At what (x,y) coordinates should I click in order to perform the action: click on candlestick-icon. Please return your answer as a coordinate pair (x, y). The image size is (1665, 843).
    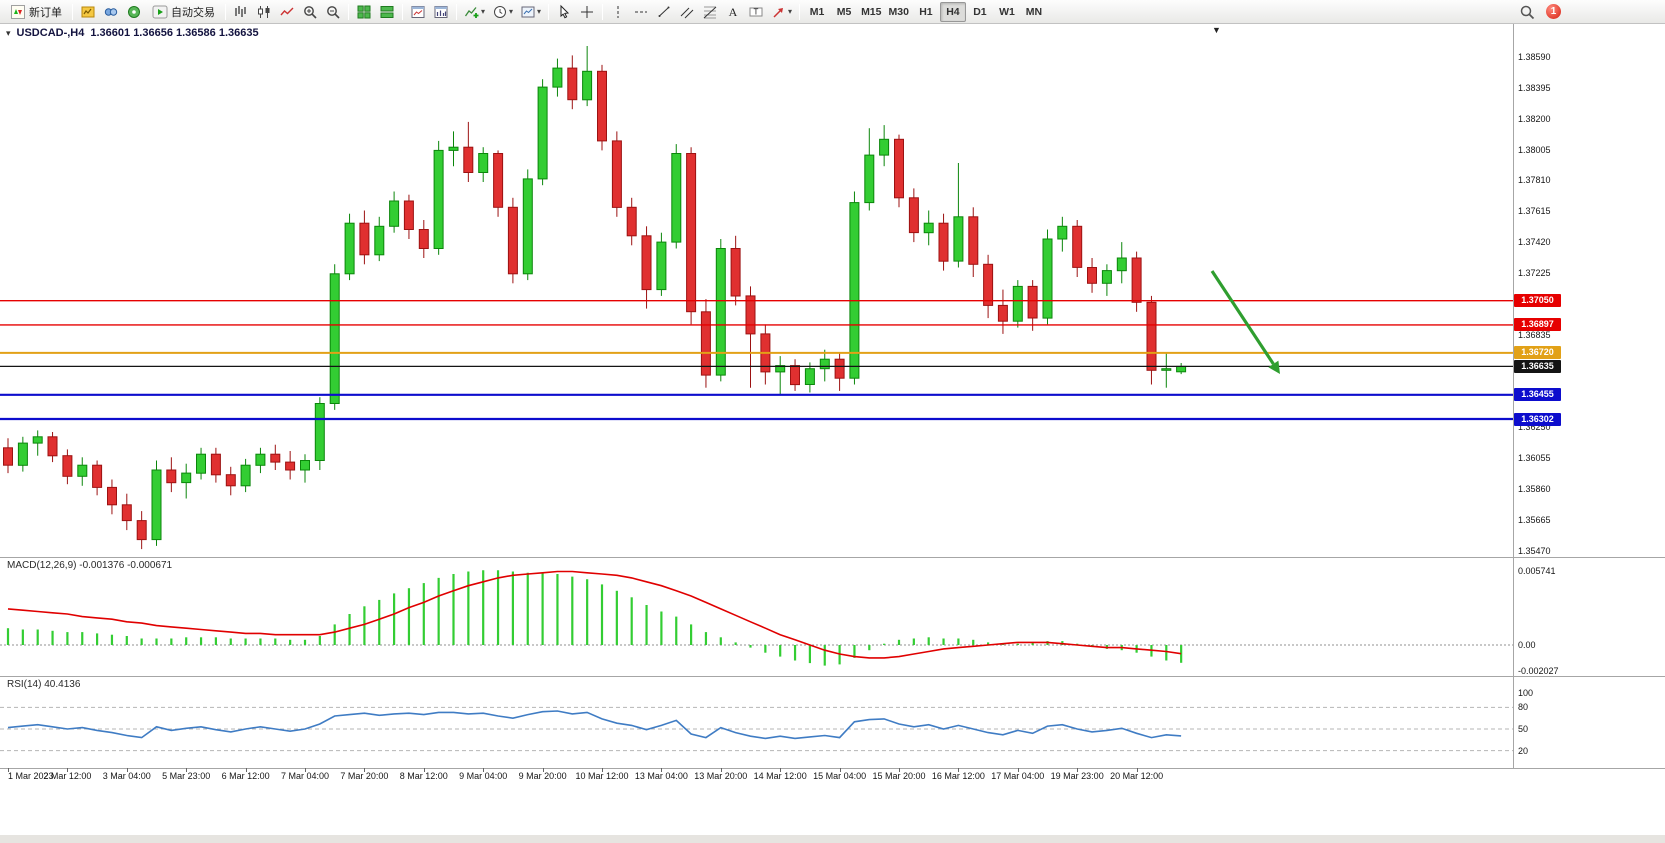
    Looking at the image, I should click on (264, 11).